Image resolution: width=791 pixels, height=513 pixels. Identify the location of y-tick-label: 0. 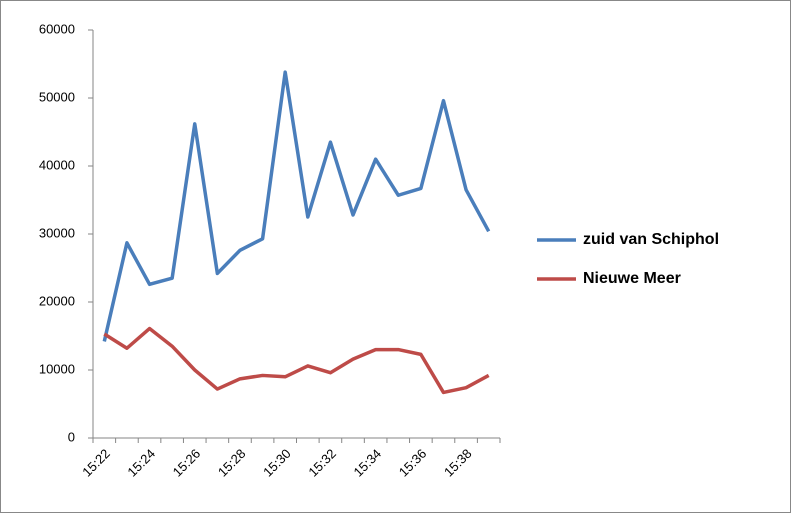
(71, 436).